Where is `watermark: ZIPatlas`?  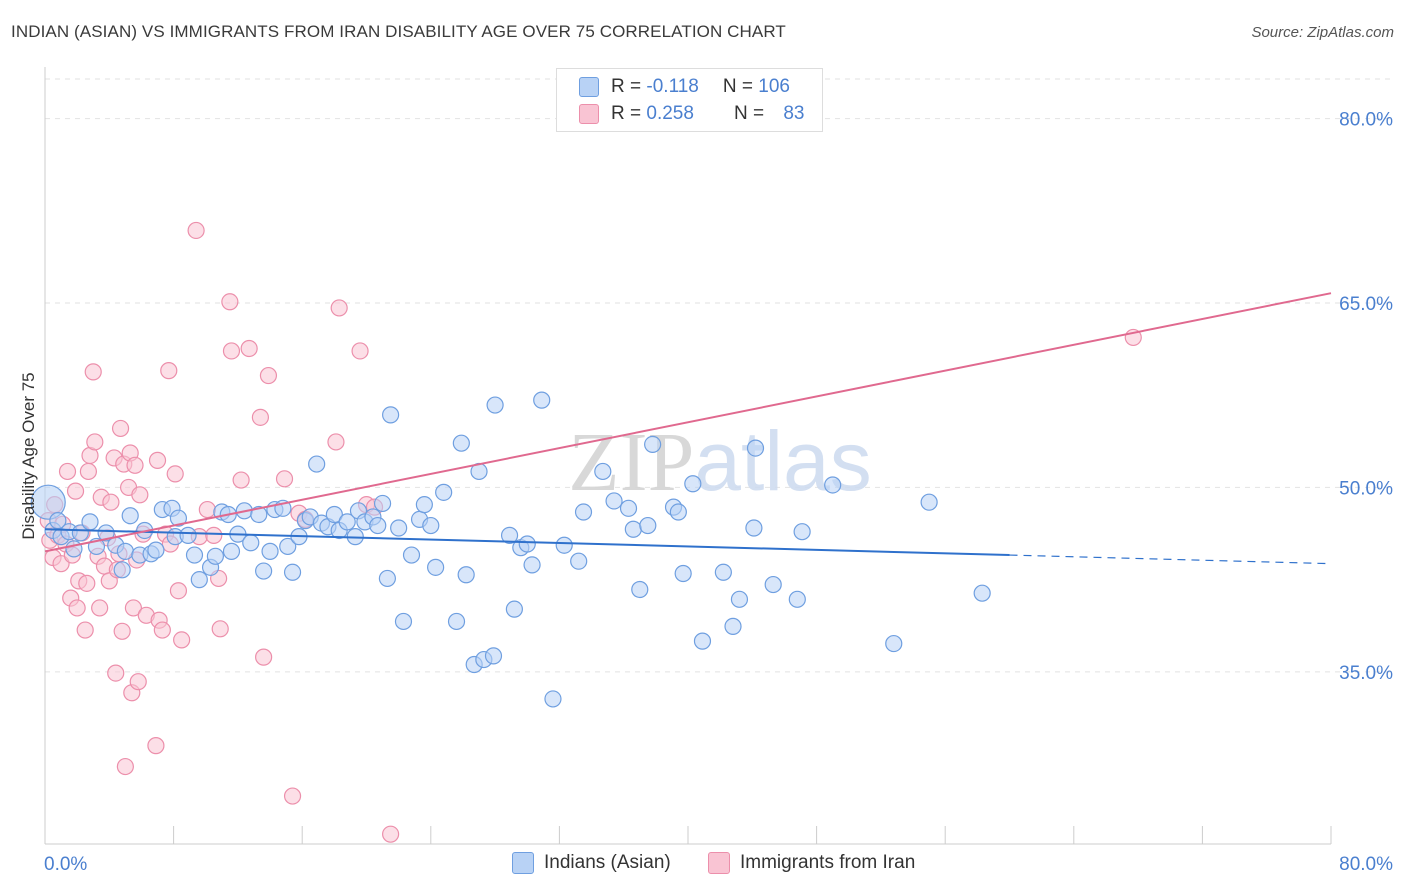
watermark: ZIPatlas is located at coordinates (719, 461).